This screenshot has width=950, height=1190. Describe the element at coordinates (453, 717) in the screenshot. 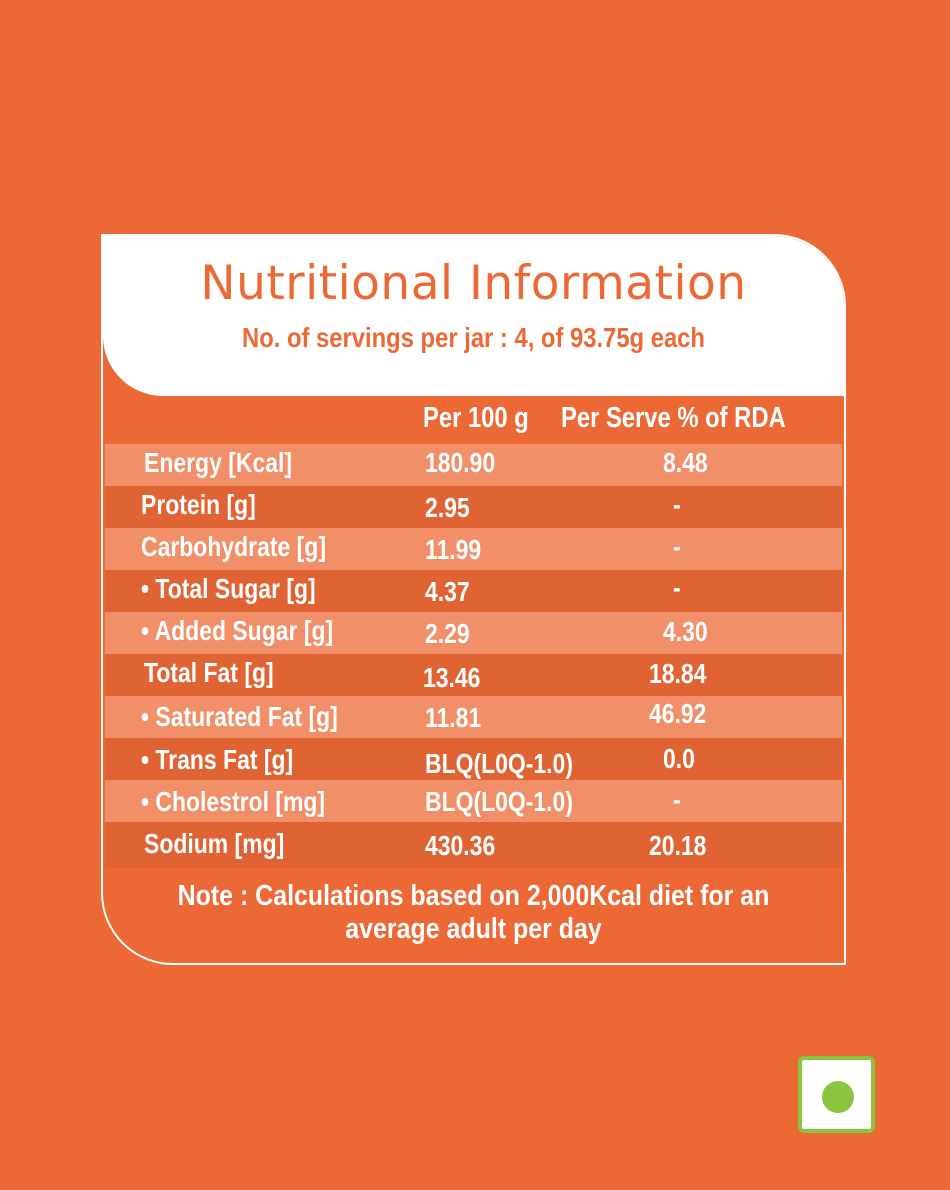

I see `per-100g-value: 11.81` at that location.